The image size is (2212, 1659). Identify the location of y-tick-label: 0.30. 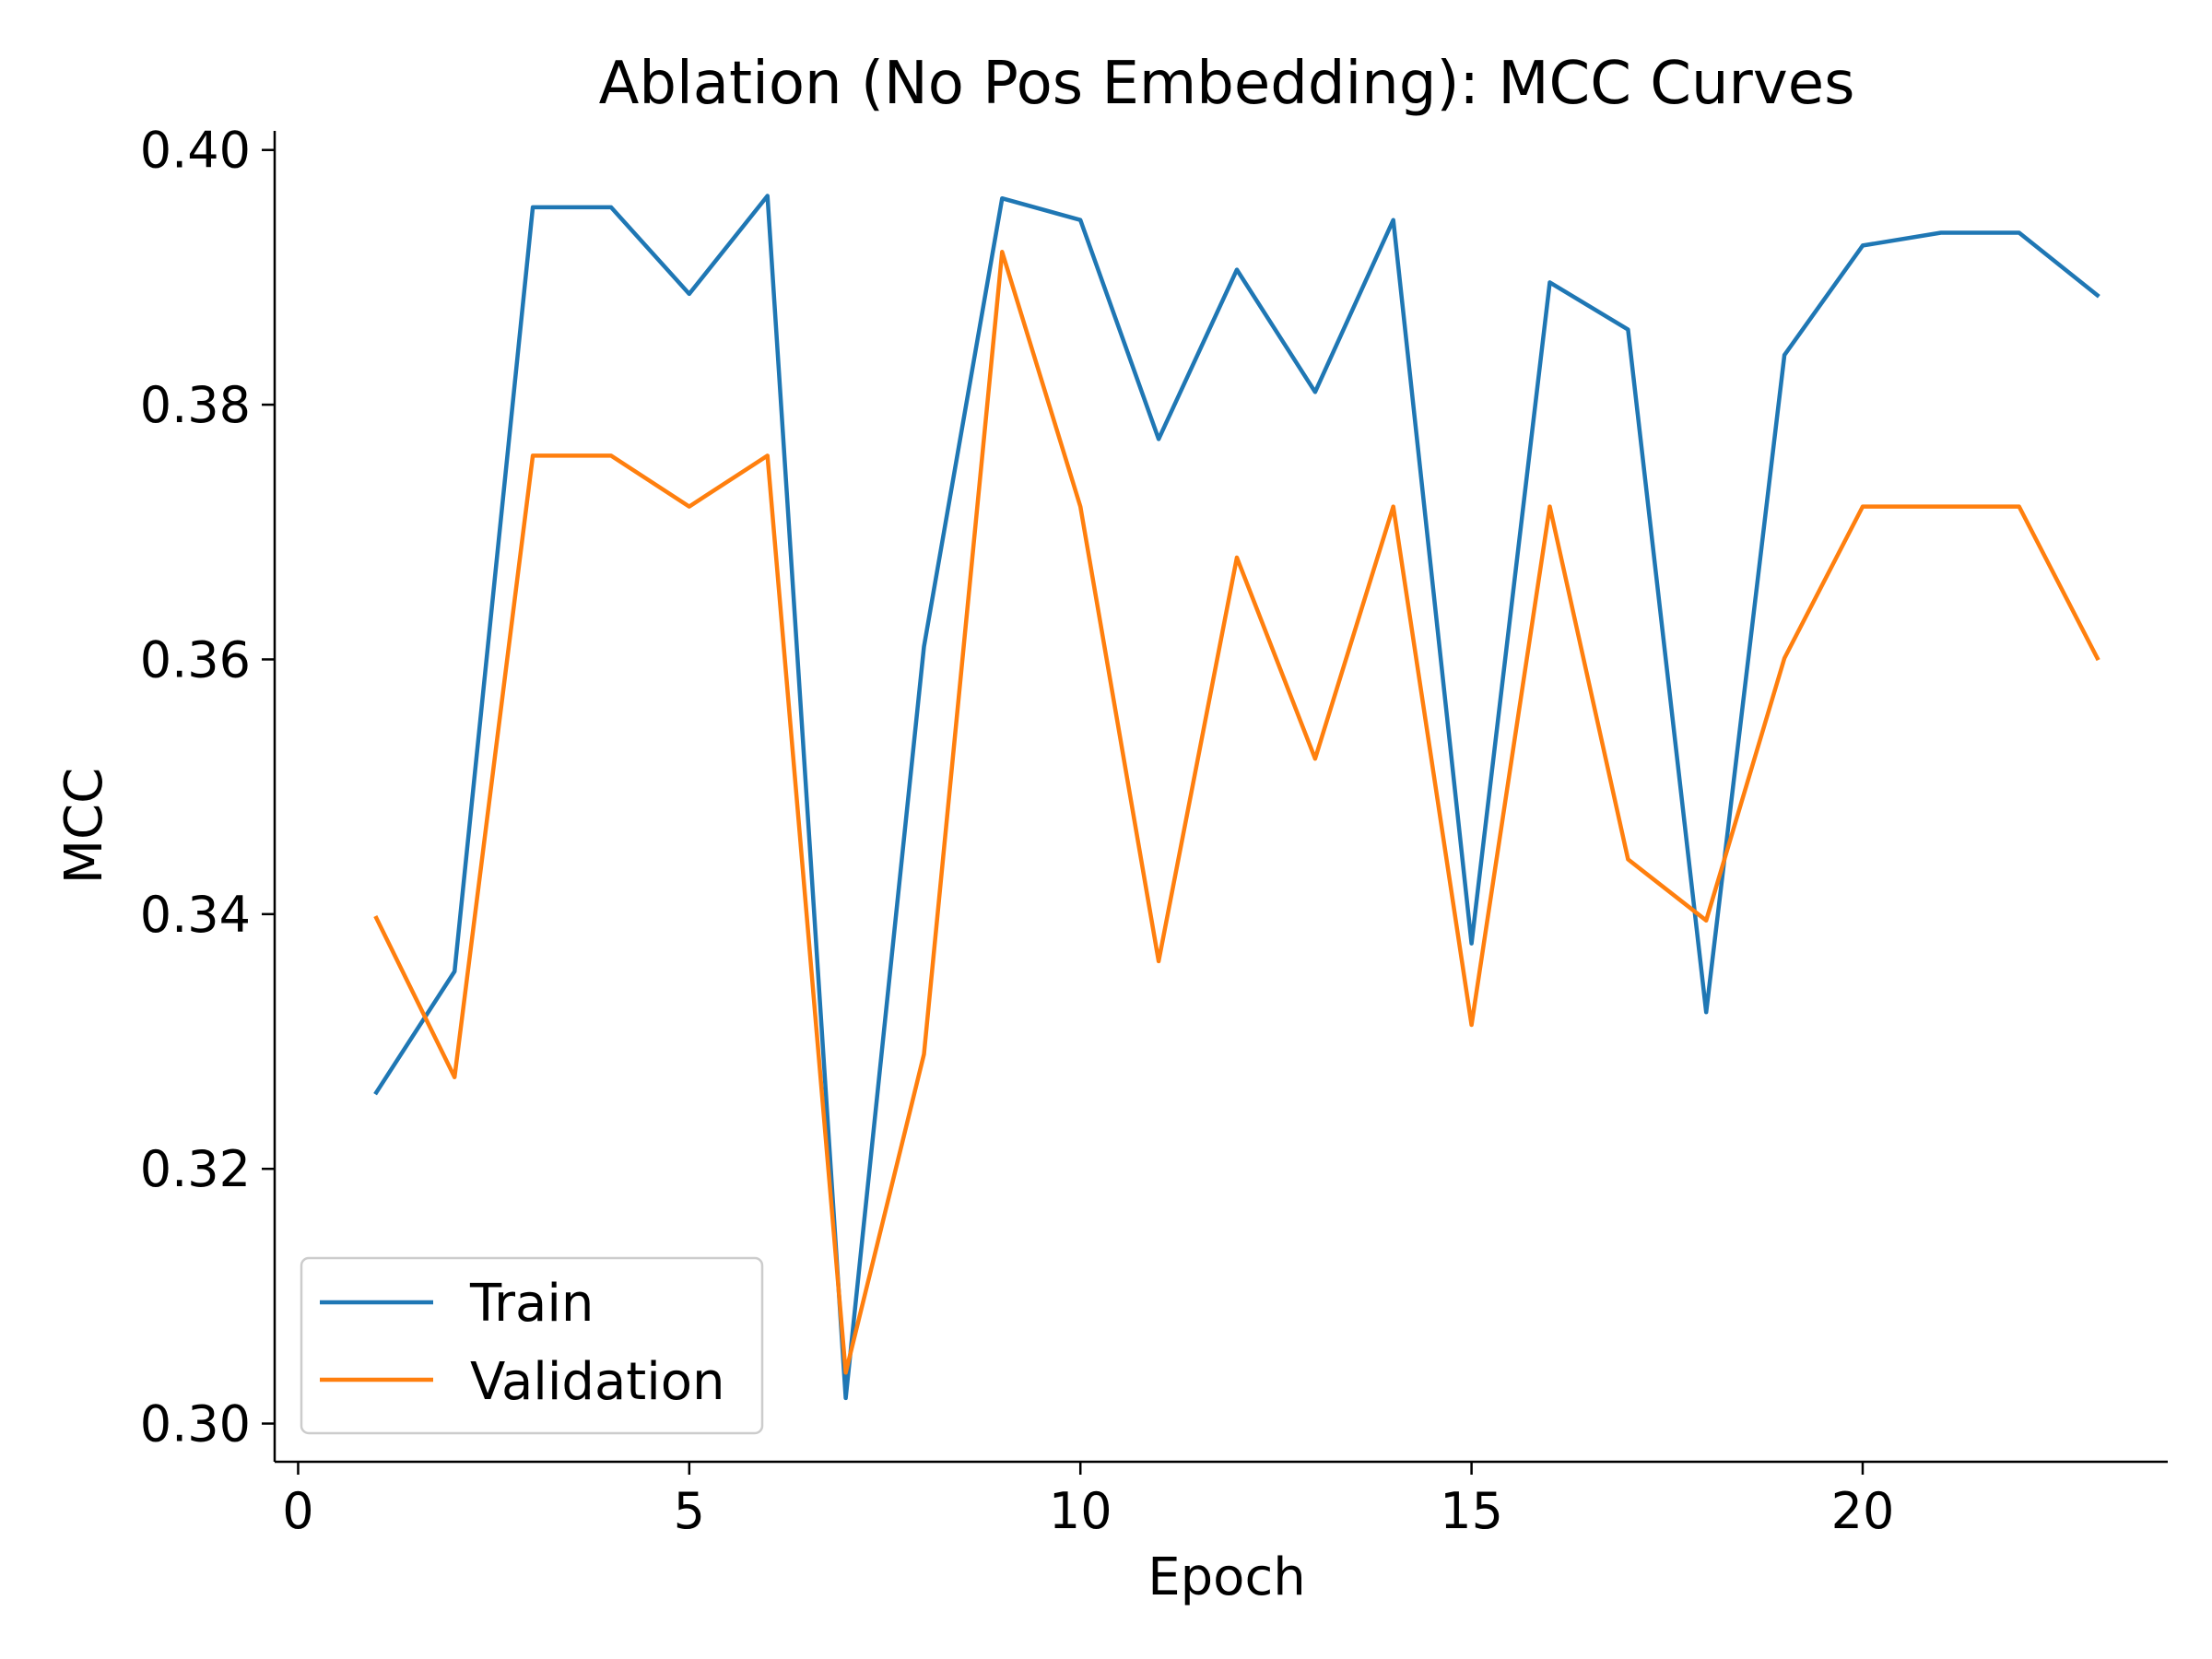
(195, 1424).